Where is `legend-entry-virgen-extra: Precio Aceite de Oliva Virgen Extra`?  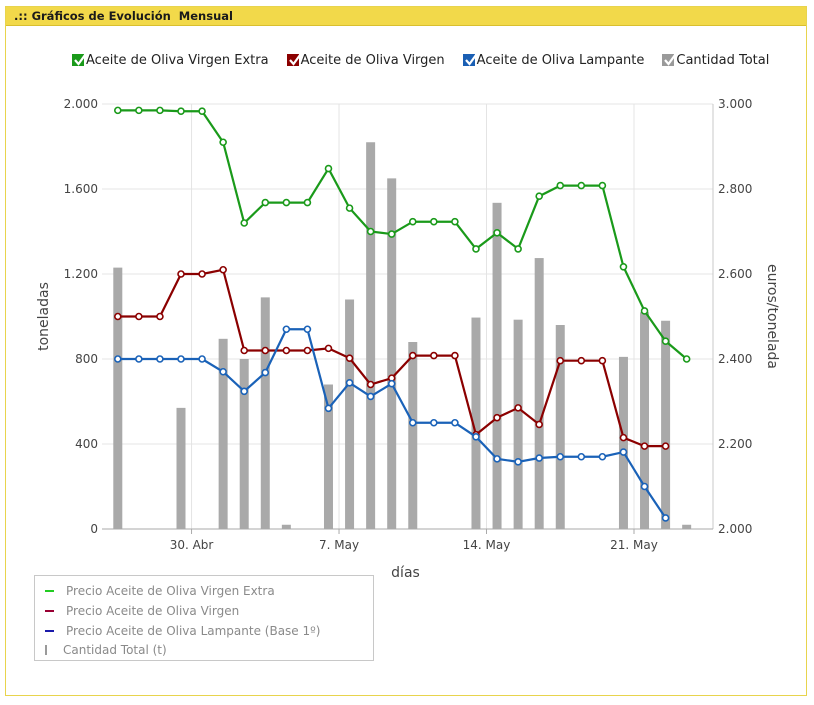
legend-entry-virgen-extra: Precio Aceite de Oliva Virgen Extra is located at coordinates (160, 591).